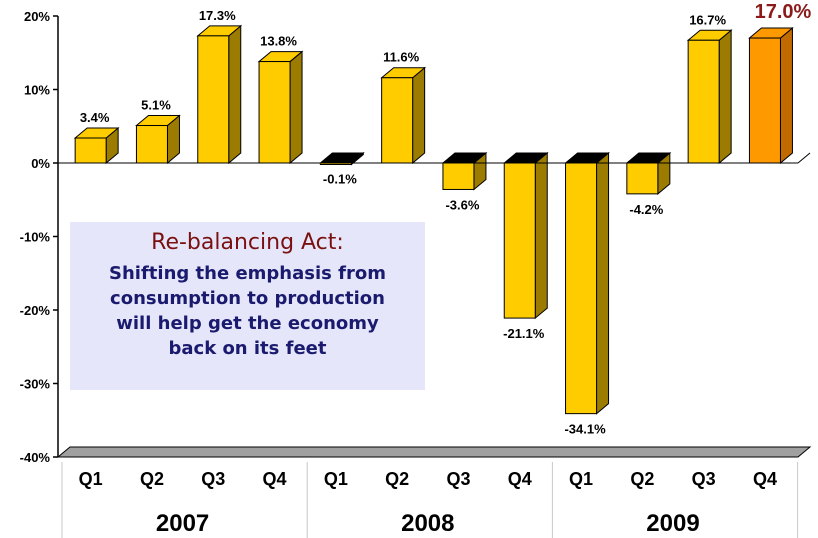 The image size is (818, 538). Describe the element at coordinates (37, 90) in the screenshot. I see `y-tick-label: 10%` at that location.